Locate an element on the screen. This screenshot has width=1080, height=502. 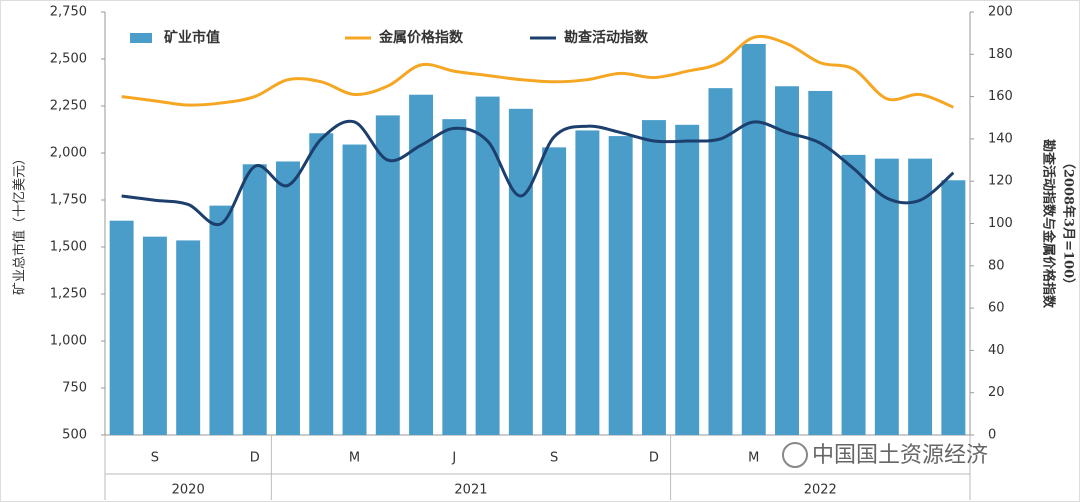
watermark-icon is located at coordinates (795, 455).